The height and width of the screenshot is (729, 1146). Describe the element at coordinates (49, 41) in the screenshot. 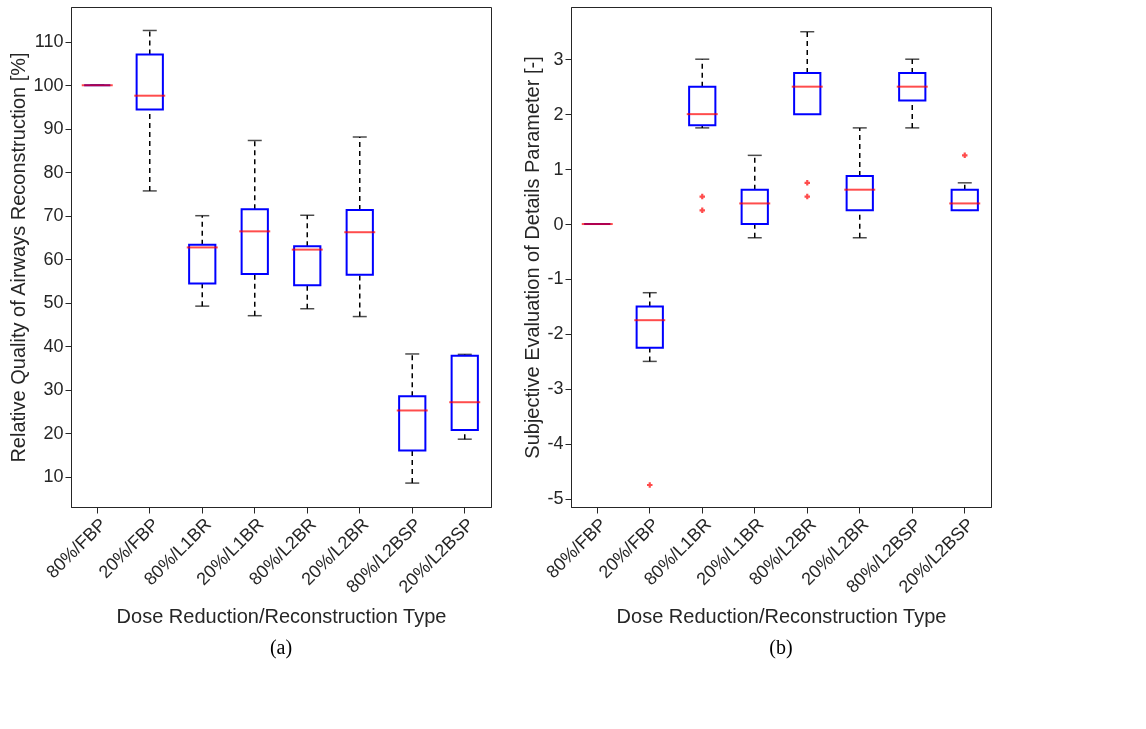

I see `y-tick-label: 110` at that location.